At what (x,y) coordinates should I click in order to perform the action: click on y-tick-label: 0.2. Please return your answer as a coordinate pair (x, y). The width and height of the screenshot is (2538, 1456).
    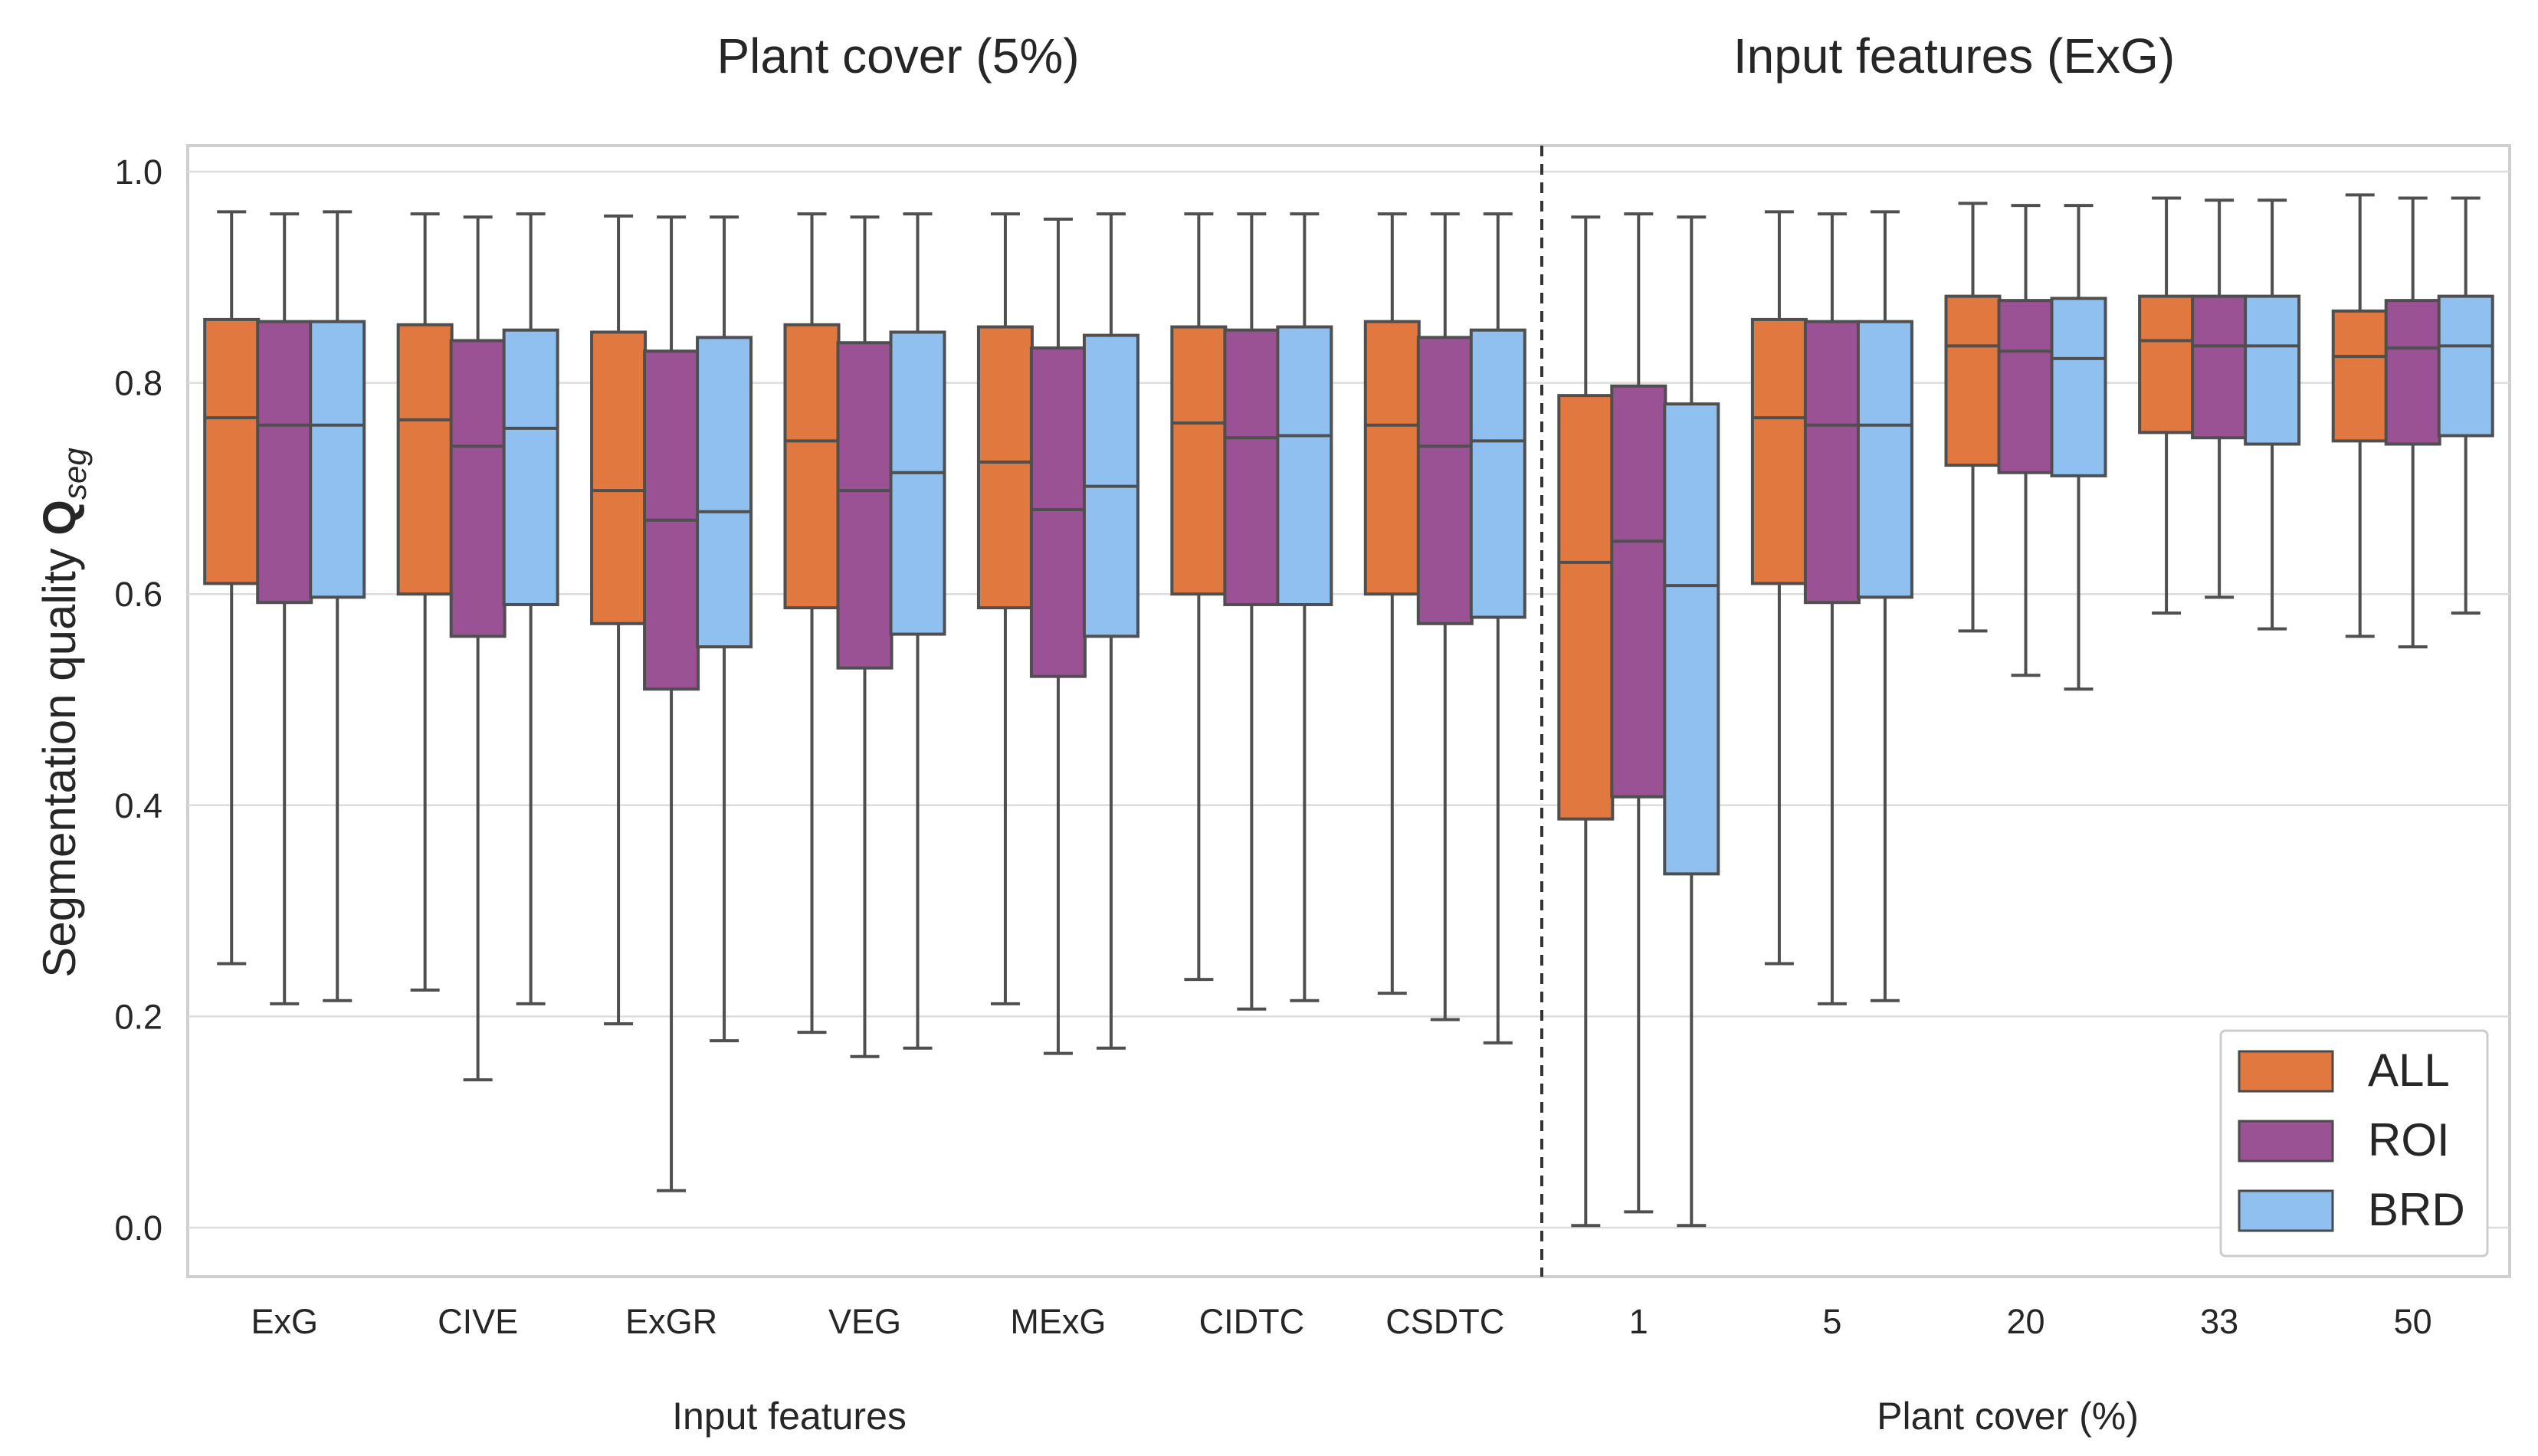
    Looking at the image, I should click on (138, 1016).